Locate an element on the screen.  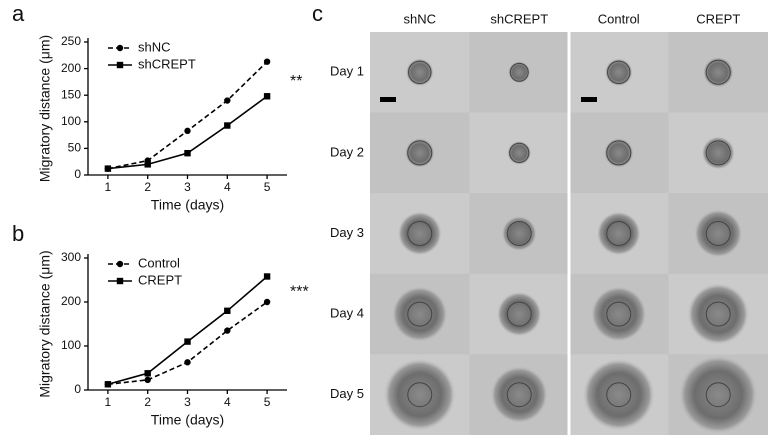
column-header: shCREPT is located at coordinates (519, 18).